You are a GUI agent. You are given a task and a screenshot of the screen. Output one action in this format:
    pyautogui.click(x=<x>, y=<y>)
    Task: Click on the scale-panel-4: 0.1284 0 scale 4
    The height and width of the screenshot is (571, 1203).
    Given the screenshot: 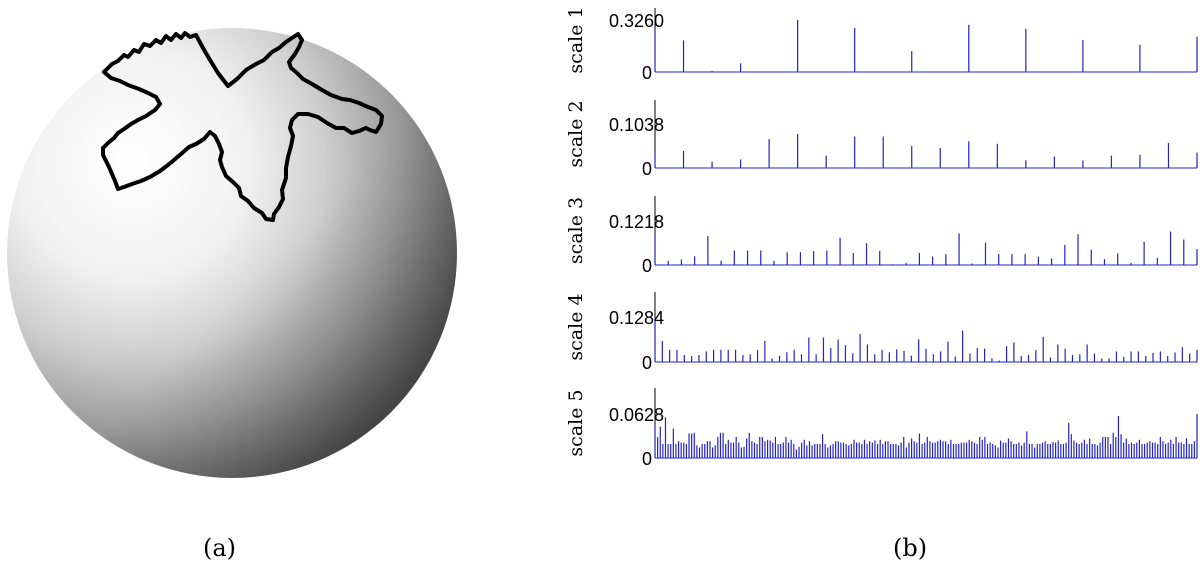 What is the action you would take?
    pyautogui.click(x=881, y=332)
    